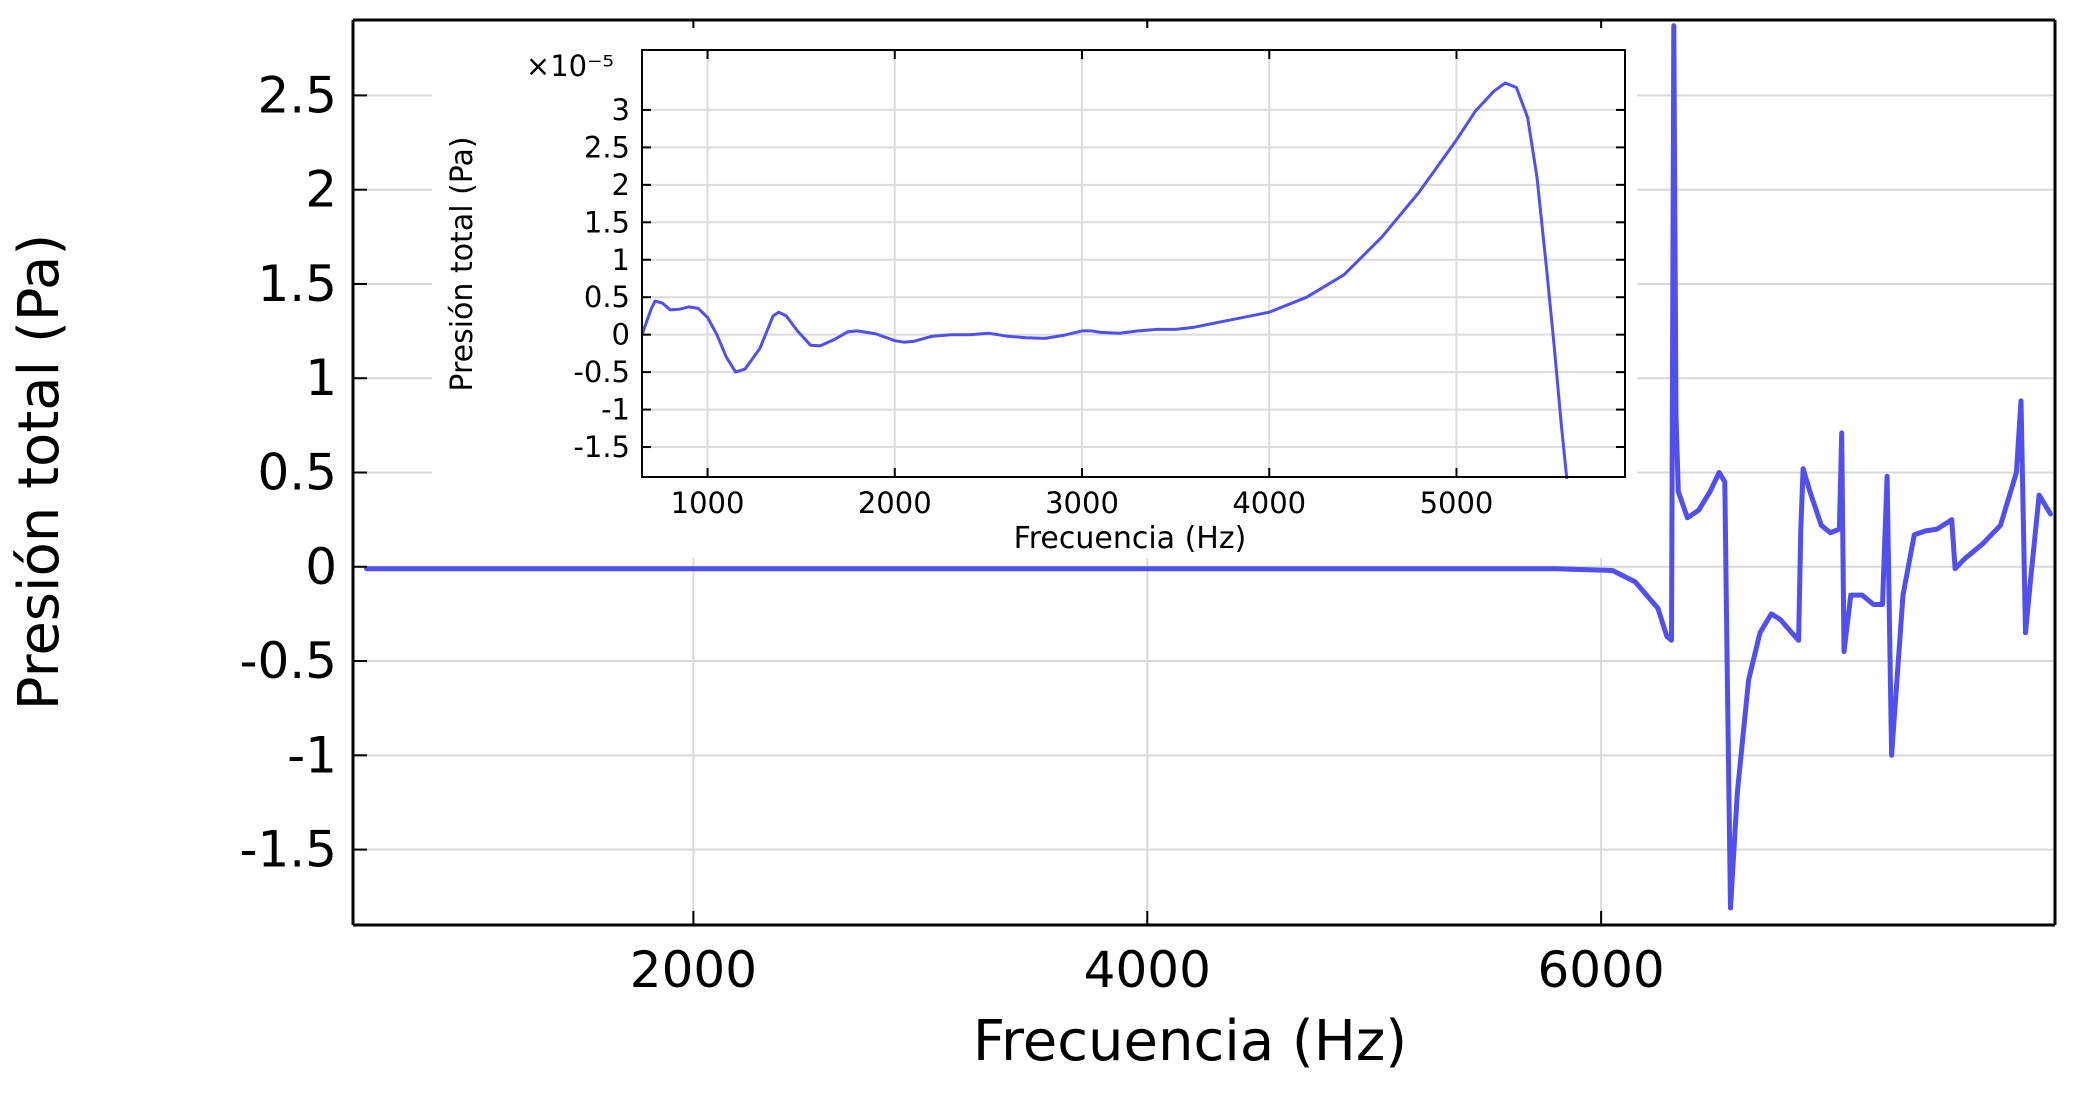  Describe the element at coordinates (1269, 503) in the screenshot. I see `inset-x-tick-label: 4000` at that location.